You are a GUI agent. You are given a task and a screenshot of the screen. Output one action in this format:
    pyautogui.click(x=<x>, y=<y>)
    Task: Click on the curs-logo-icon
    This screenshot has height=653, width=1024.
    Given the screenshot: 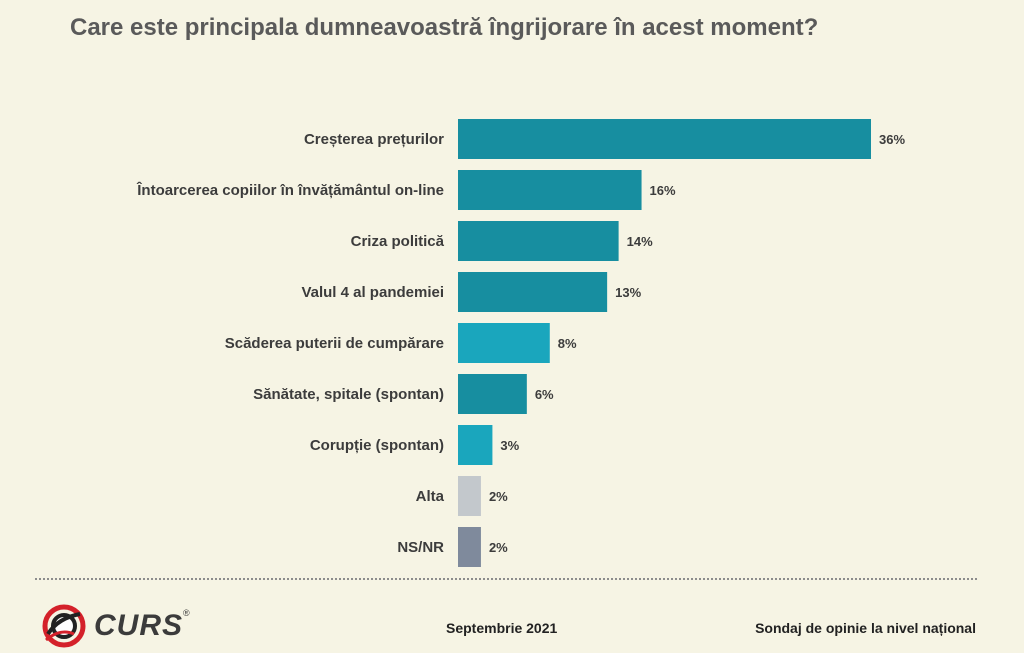 What is the action you would take?
    pyautogui.click(x=64, y=626)
    